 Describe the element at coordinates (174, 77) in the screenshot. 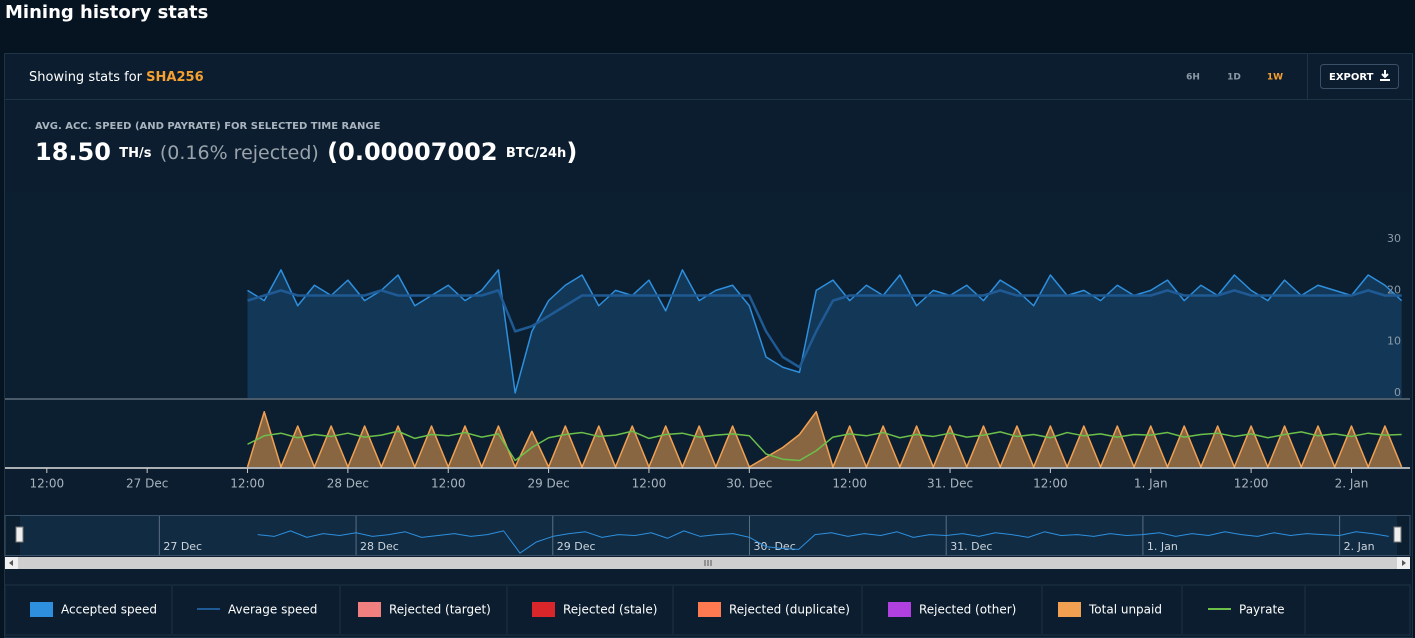

I see `algorithm: SHA256` at that location.